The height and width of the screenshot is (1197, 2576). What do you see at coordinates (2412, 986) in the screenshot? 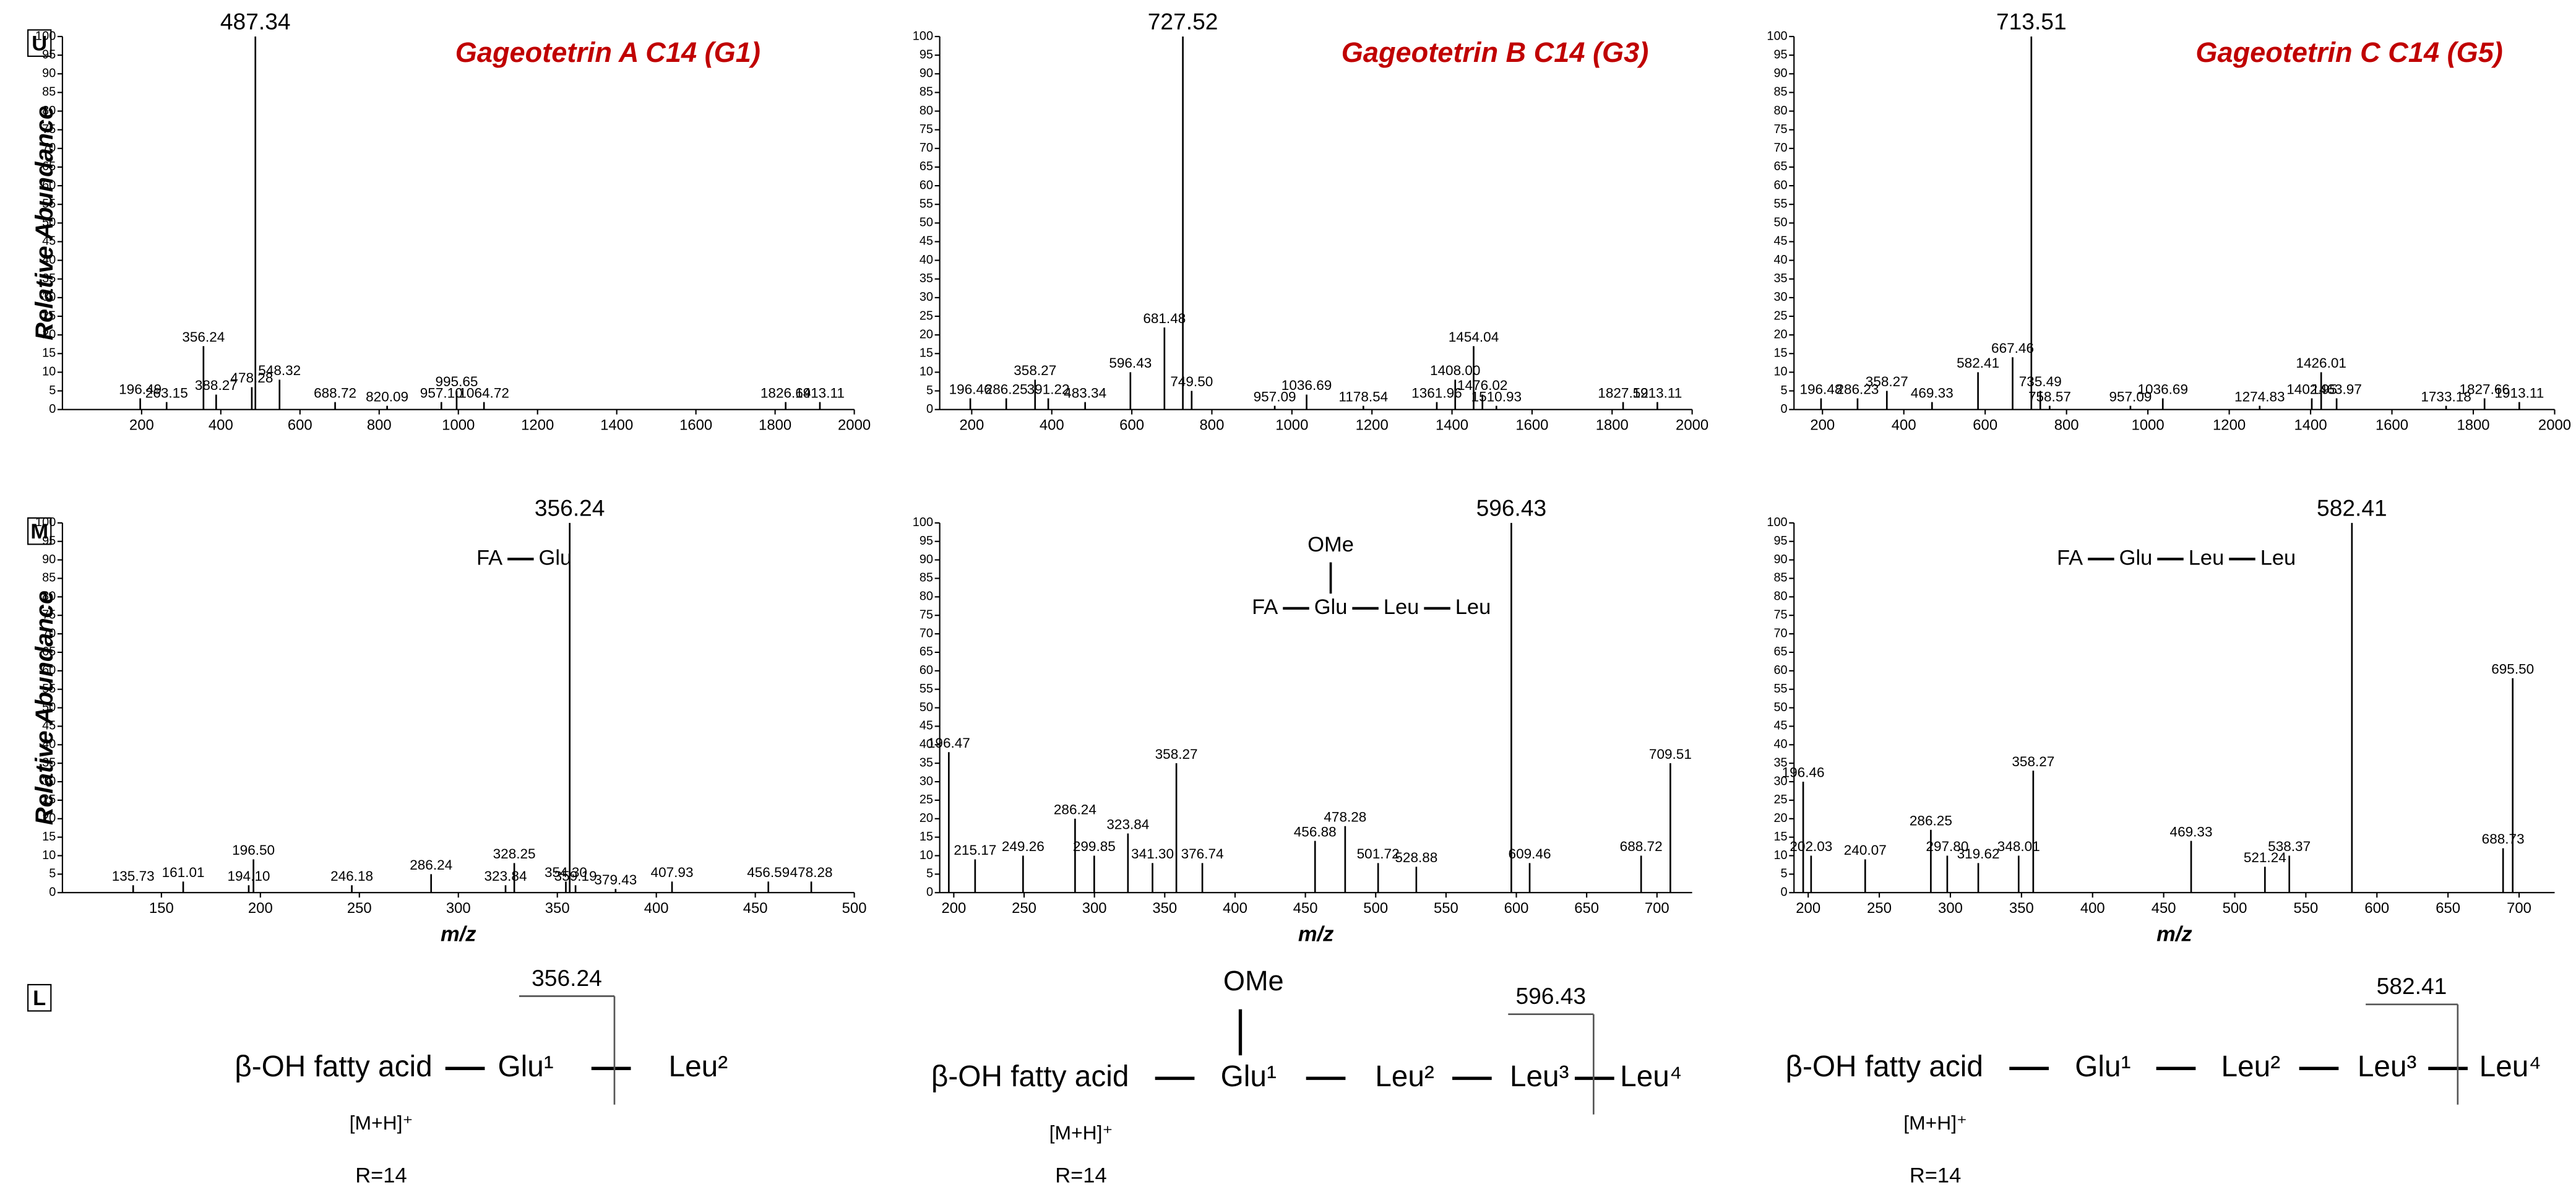
I see `cleavage-mass: 582.41` at bounding box center [2412, 986].